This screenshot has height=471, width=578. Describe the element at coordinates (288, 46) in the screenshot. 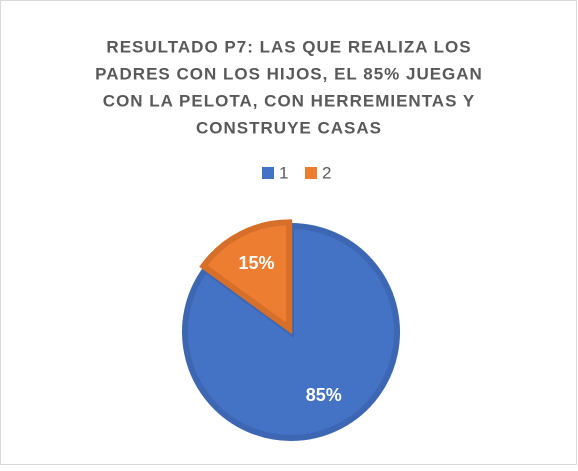

I see `chart-title: RESULTADO P7: LAS QUE REALIZA LOS` at that location.